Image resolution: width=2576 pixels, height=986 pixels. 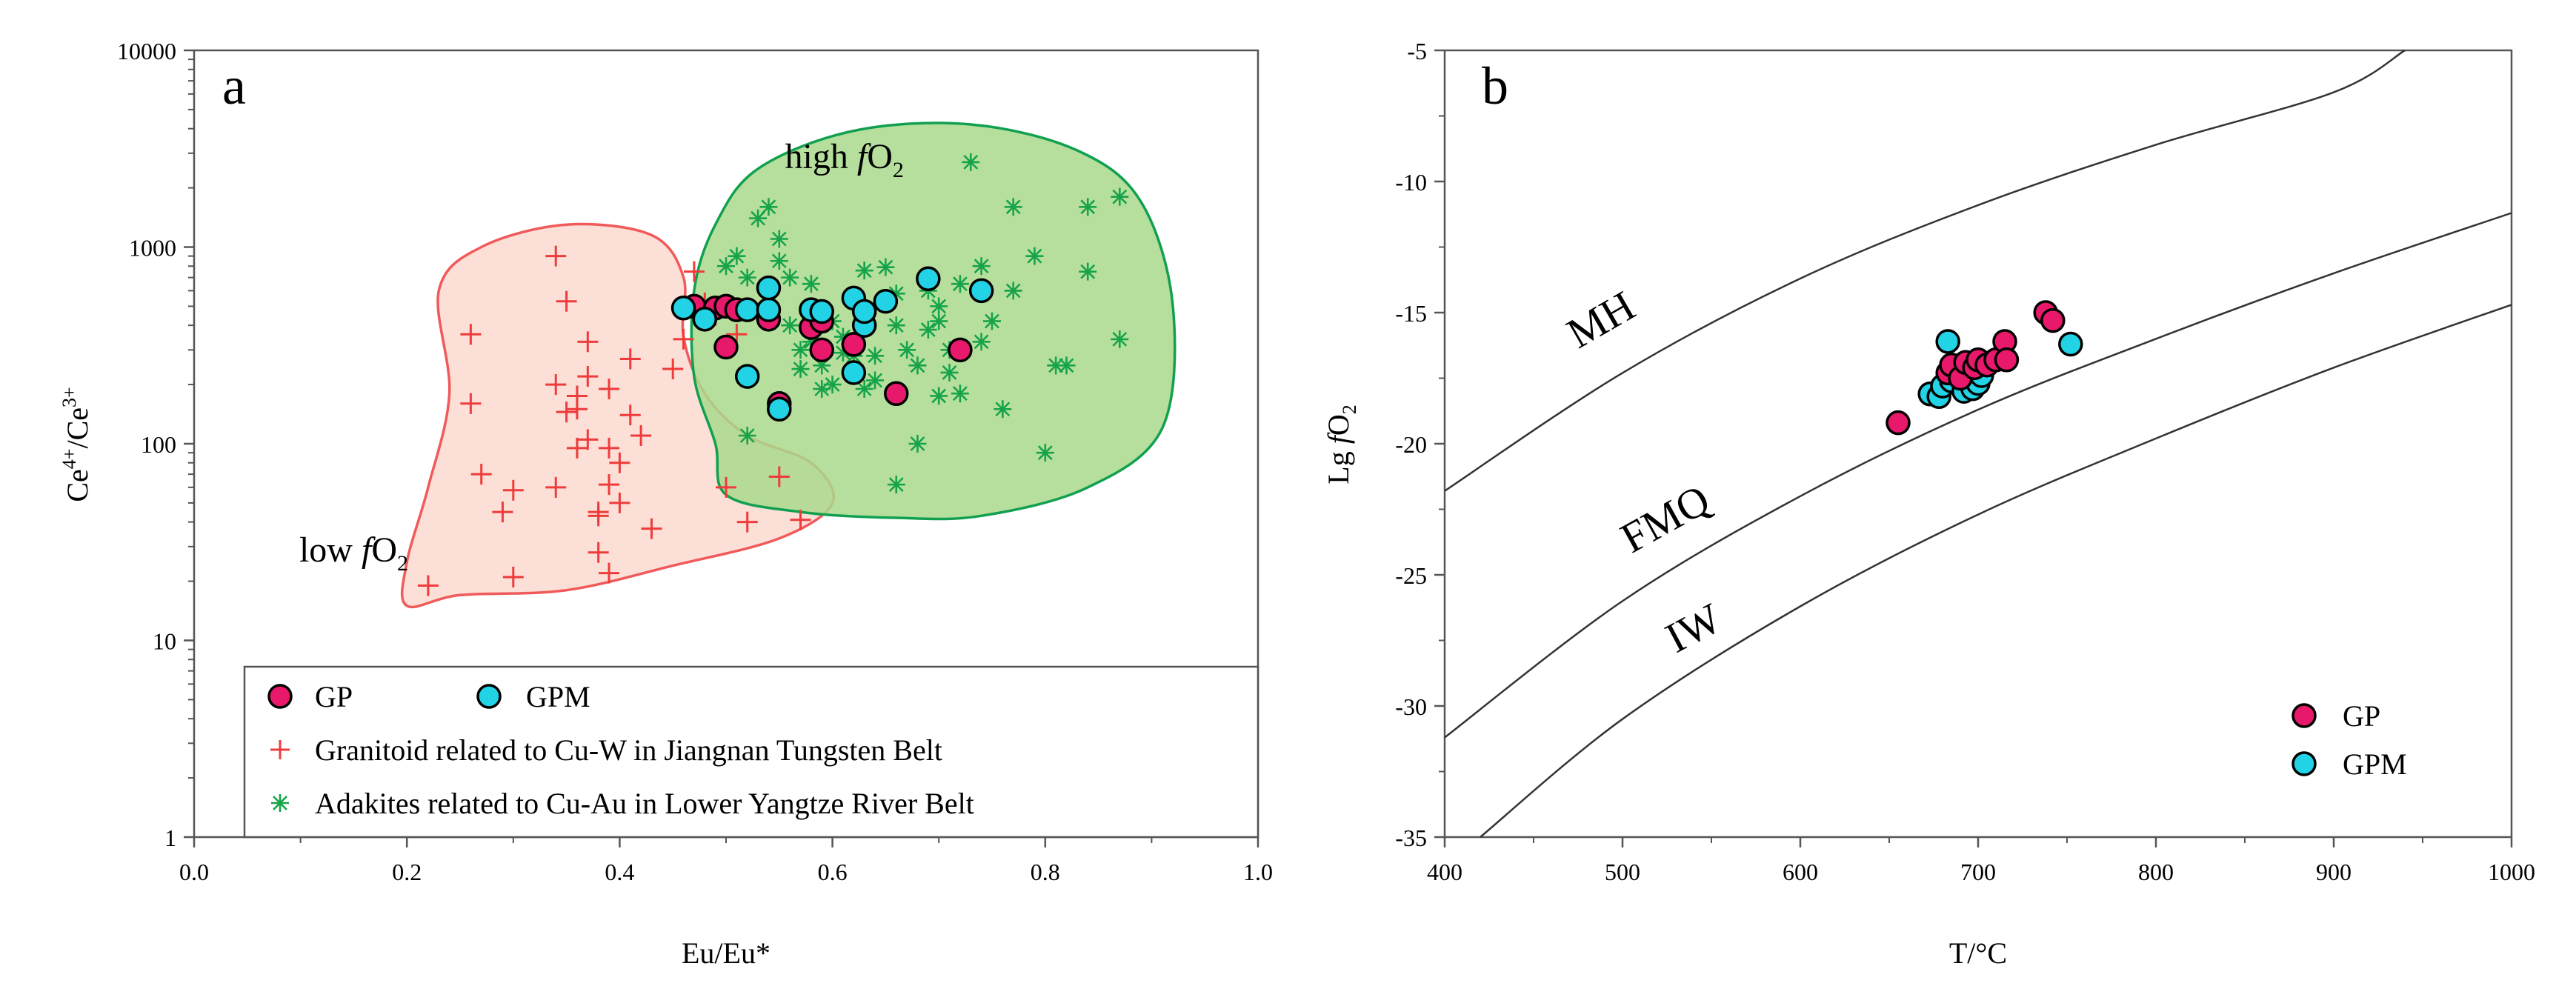 I want to click on legend-box-a, so click(x=751, y=752).